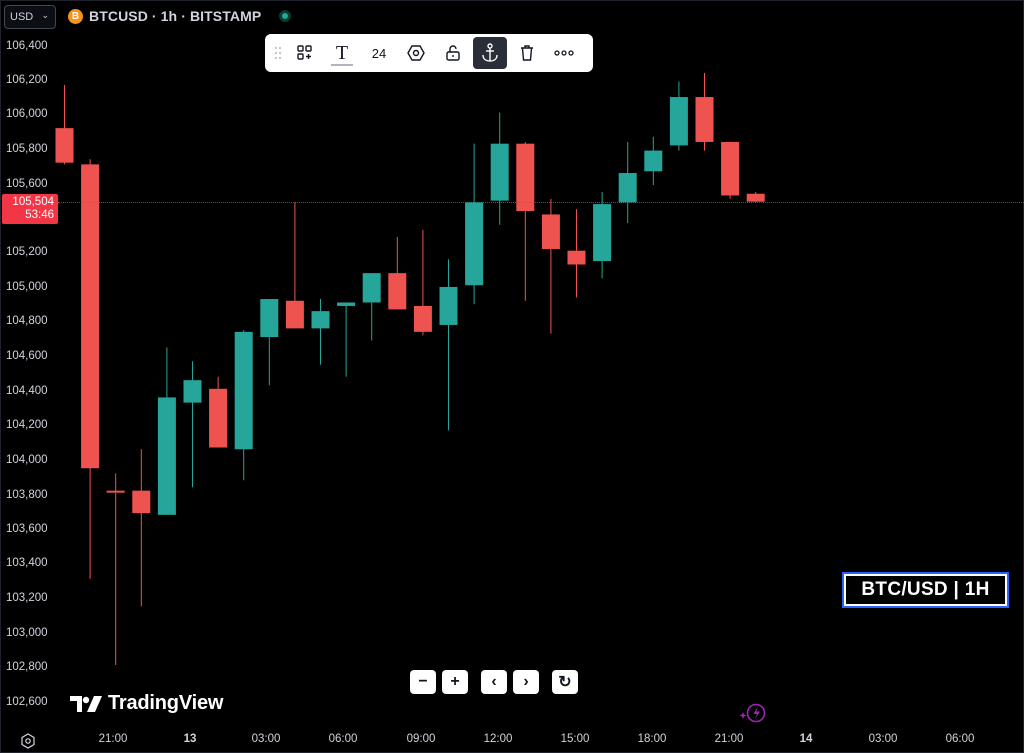 This screenshot has height=753, width=1024. I want to click on price-tick-label: 104,800, so click(27, 321).